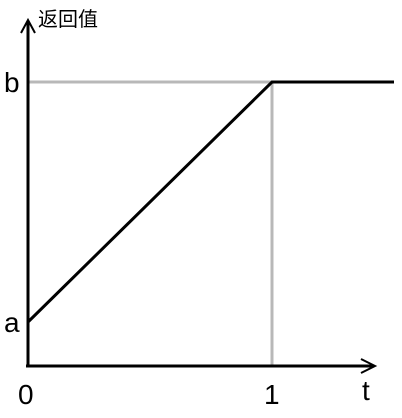 The height and width of the screenshot is (418, 402). Describe the element at coordinates (68, 19) in the screenshot. I see `y-axis-title: 返回值` at that location.